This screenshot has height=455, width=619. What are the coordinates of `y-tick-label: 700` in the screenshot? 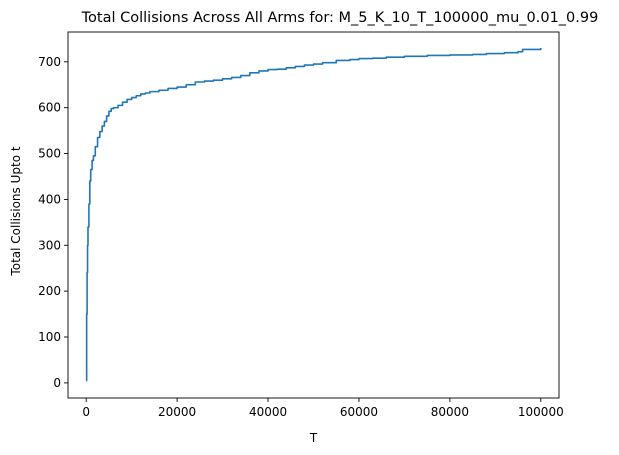 It's located at (49, 62).